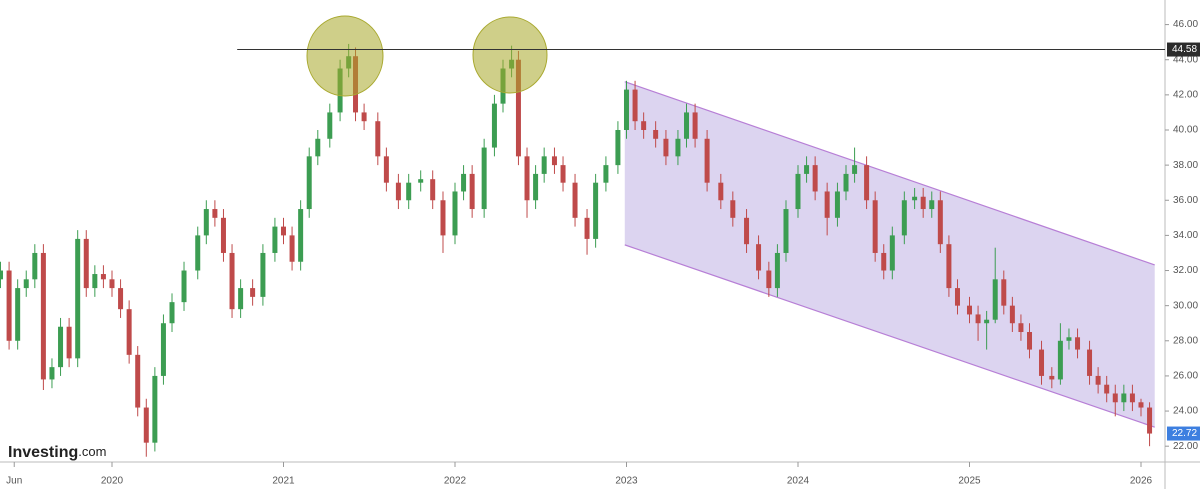 The image size is (1200, 494). I want to click on y-tick-label: 30.00, so click(1185, 305).